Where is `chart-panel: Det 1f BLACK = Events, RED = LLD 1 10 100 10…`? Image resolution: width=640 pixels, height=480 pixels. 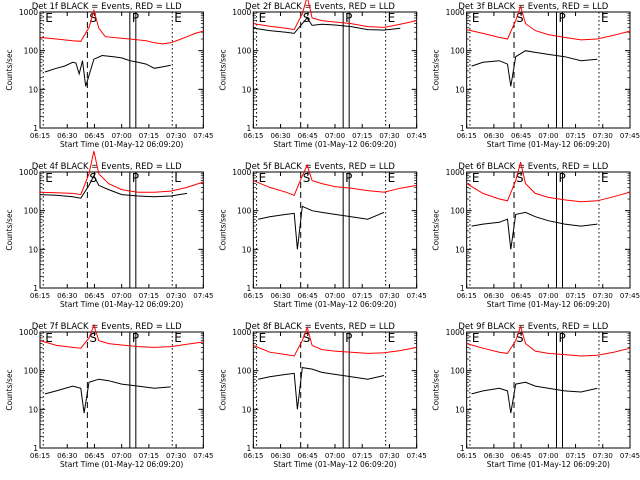
chart-panel: Det 1f BLACK = Events, RED = LLD 1 10 100 10… is located at coordinates (109, 75).